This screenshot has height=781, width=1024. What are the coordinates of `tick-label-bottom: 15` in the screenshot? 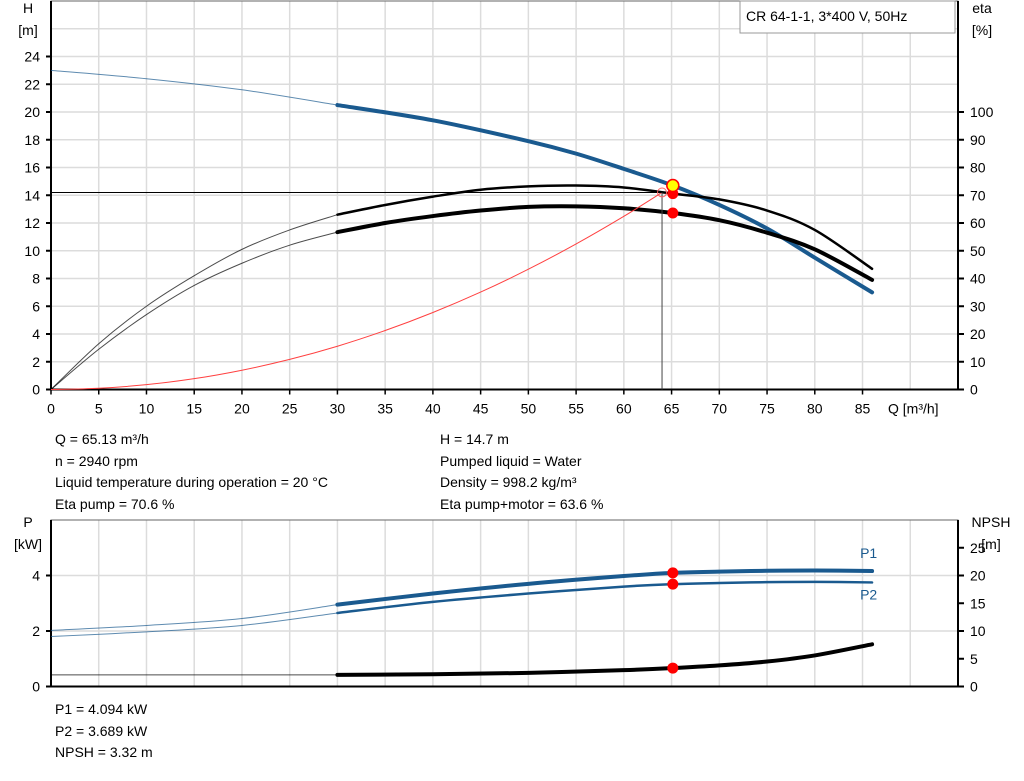 It's located at (194, 409).